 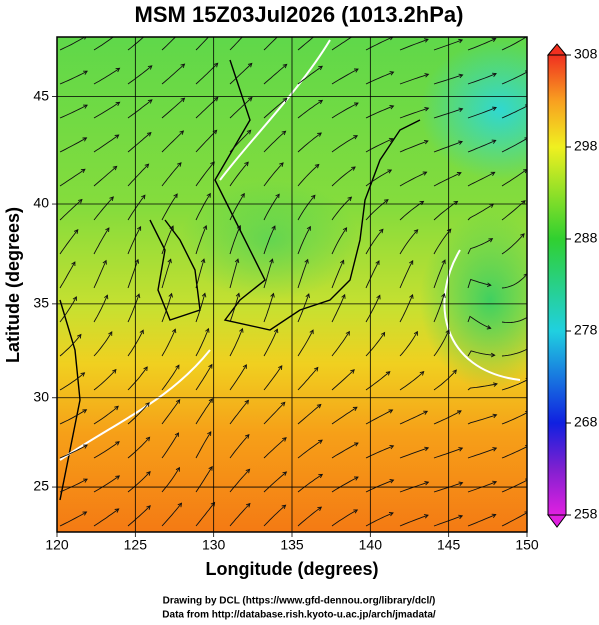 I want to click on y-tick-label: 40, so click(x=41, y=203).